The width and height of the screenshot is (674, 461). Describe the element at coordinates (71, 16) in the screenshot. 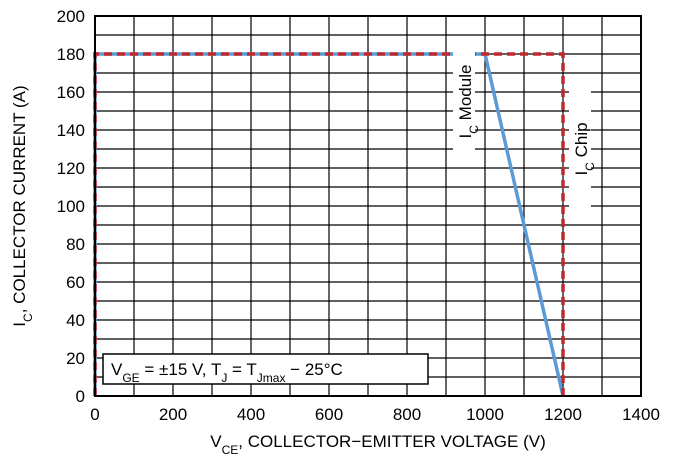

I see `y-tick-label: 200` at that location.